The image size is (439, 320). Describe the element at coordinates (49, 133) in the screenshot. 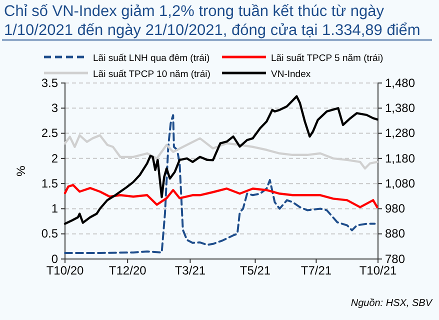

I see `y-tick-label: 2.5` at that location.